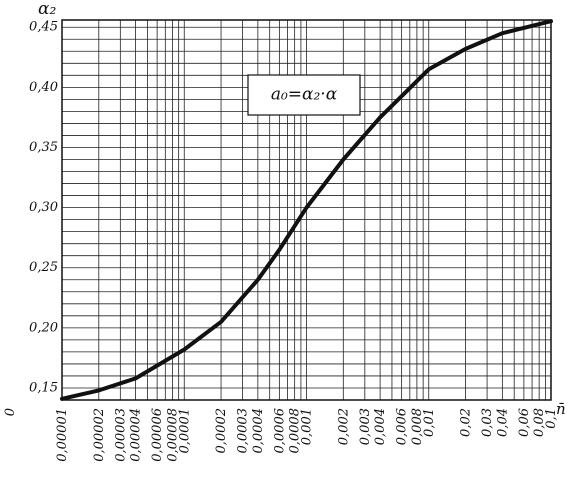 Image resolution: width=577 pixels, height=490 pixels. I want to click on x-tick-label: 0,0003, so click(243, 431).